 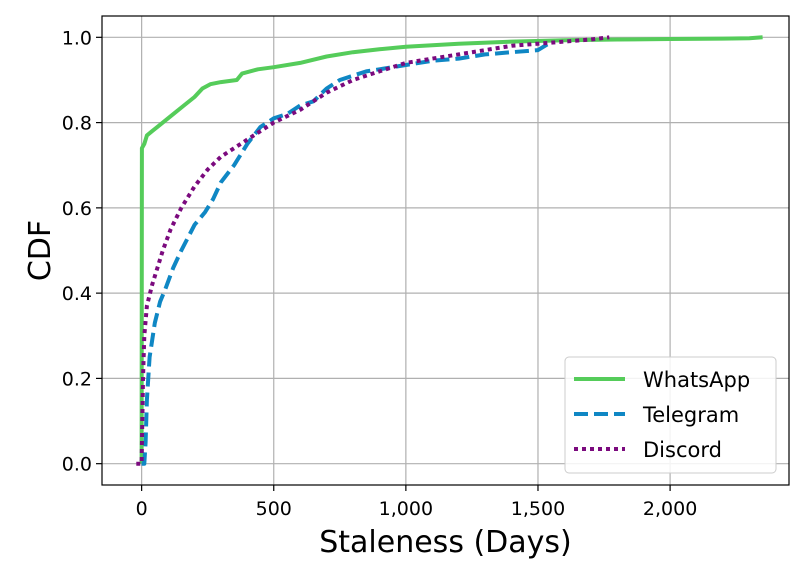 What do you see at coordinates (142, 509) in the screenshot?
I see `x-tick-label: 0` at bounding box center [142, 509].